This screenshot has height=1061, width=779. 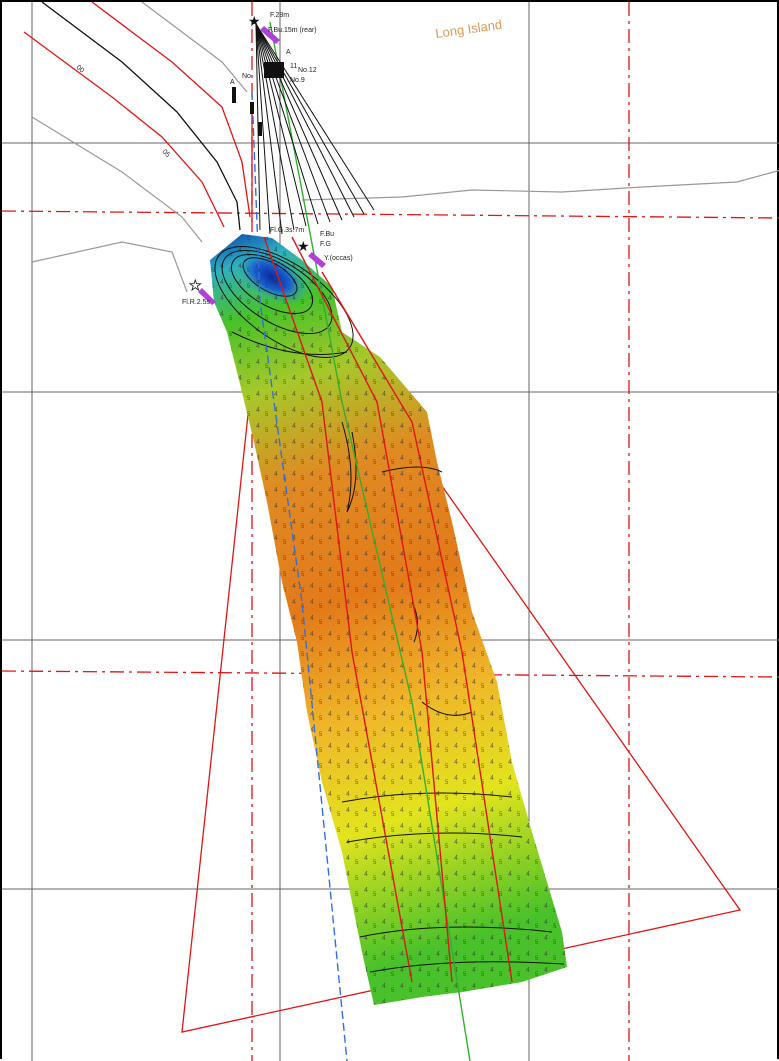 What do you see at coordinates (166, 153) in the screenshot?
I see `depth-label-2: 05` at bounding box center [166, 153].